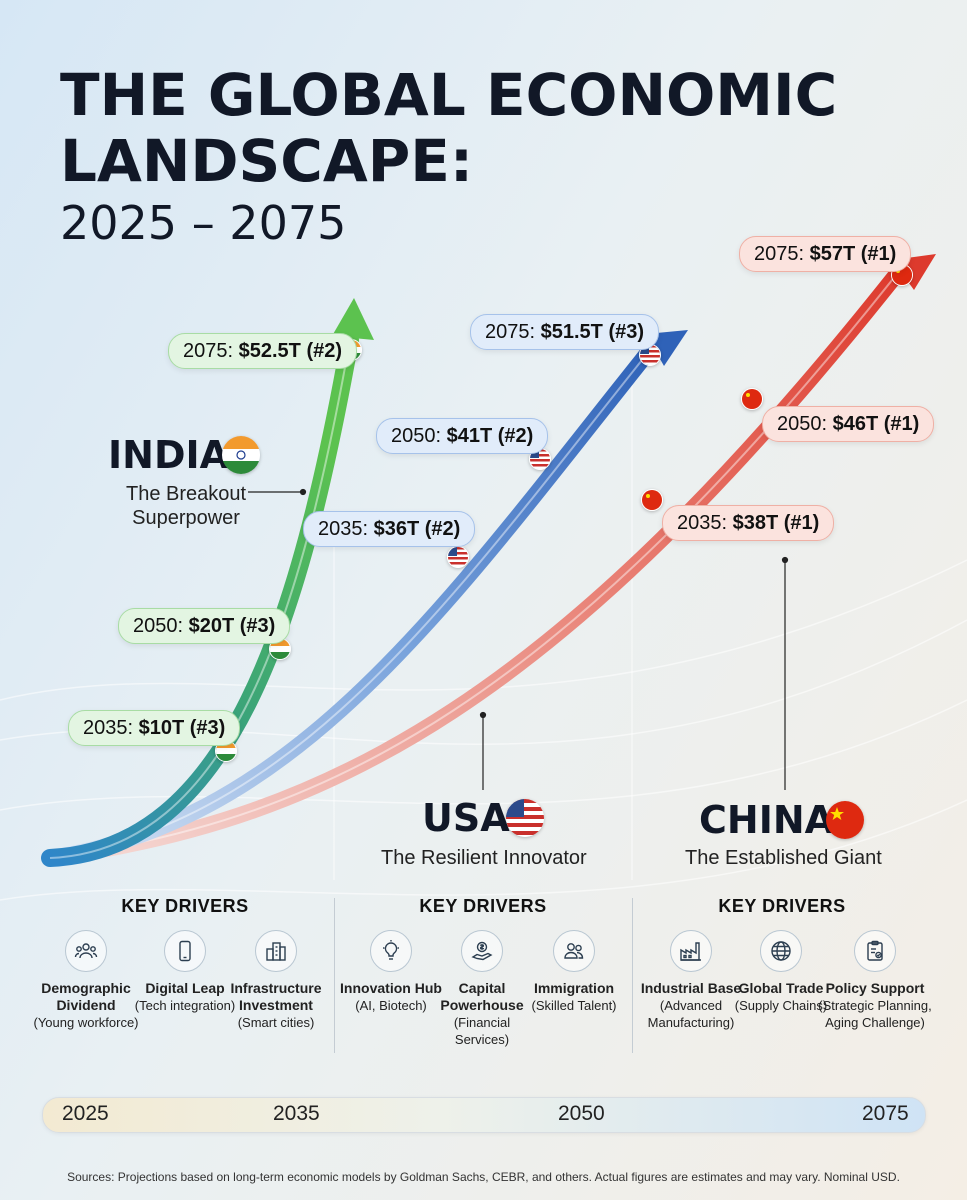 The image size is (967, 1200). What do you see at coordinates (462, 436) in the screenshot?
I see `usa-2050-label: 2050: $41T (#2)` at bounding box center [462, 436].